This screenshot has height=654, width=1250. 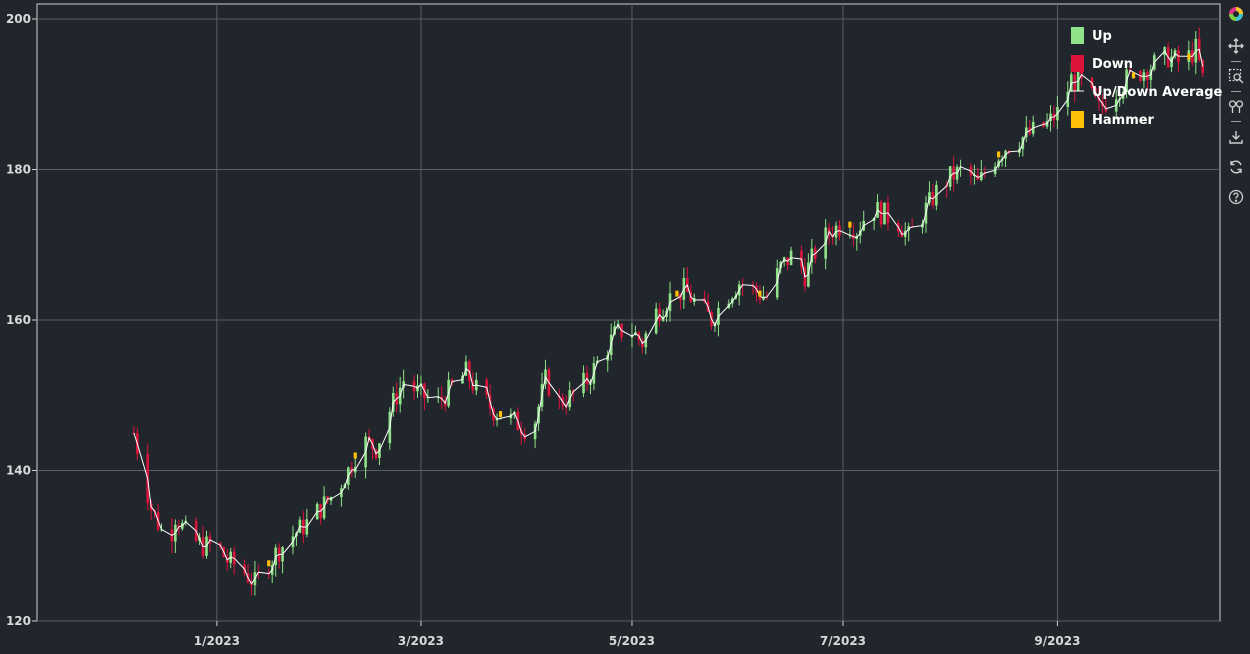 What do you see at coordinates (1236, 325) in the screenshot?
I see `toolbar` at bounding box center [1236, 325].